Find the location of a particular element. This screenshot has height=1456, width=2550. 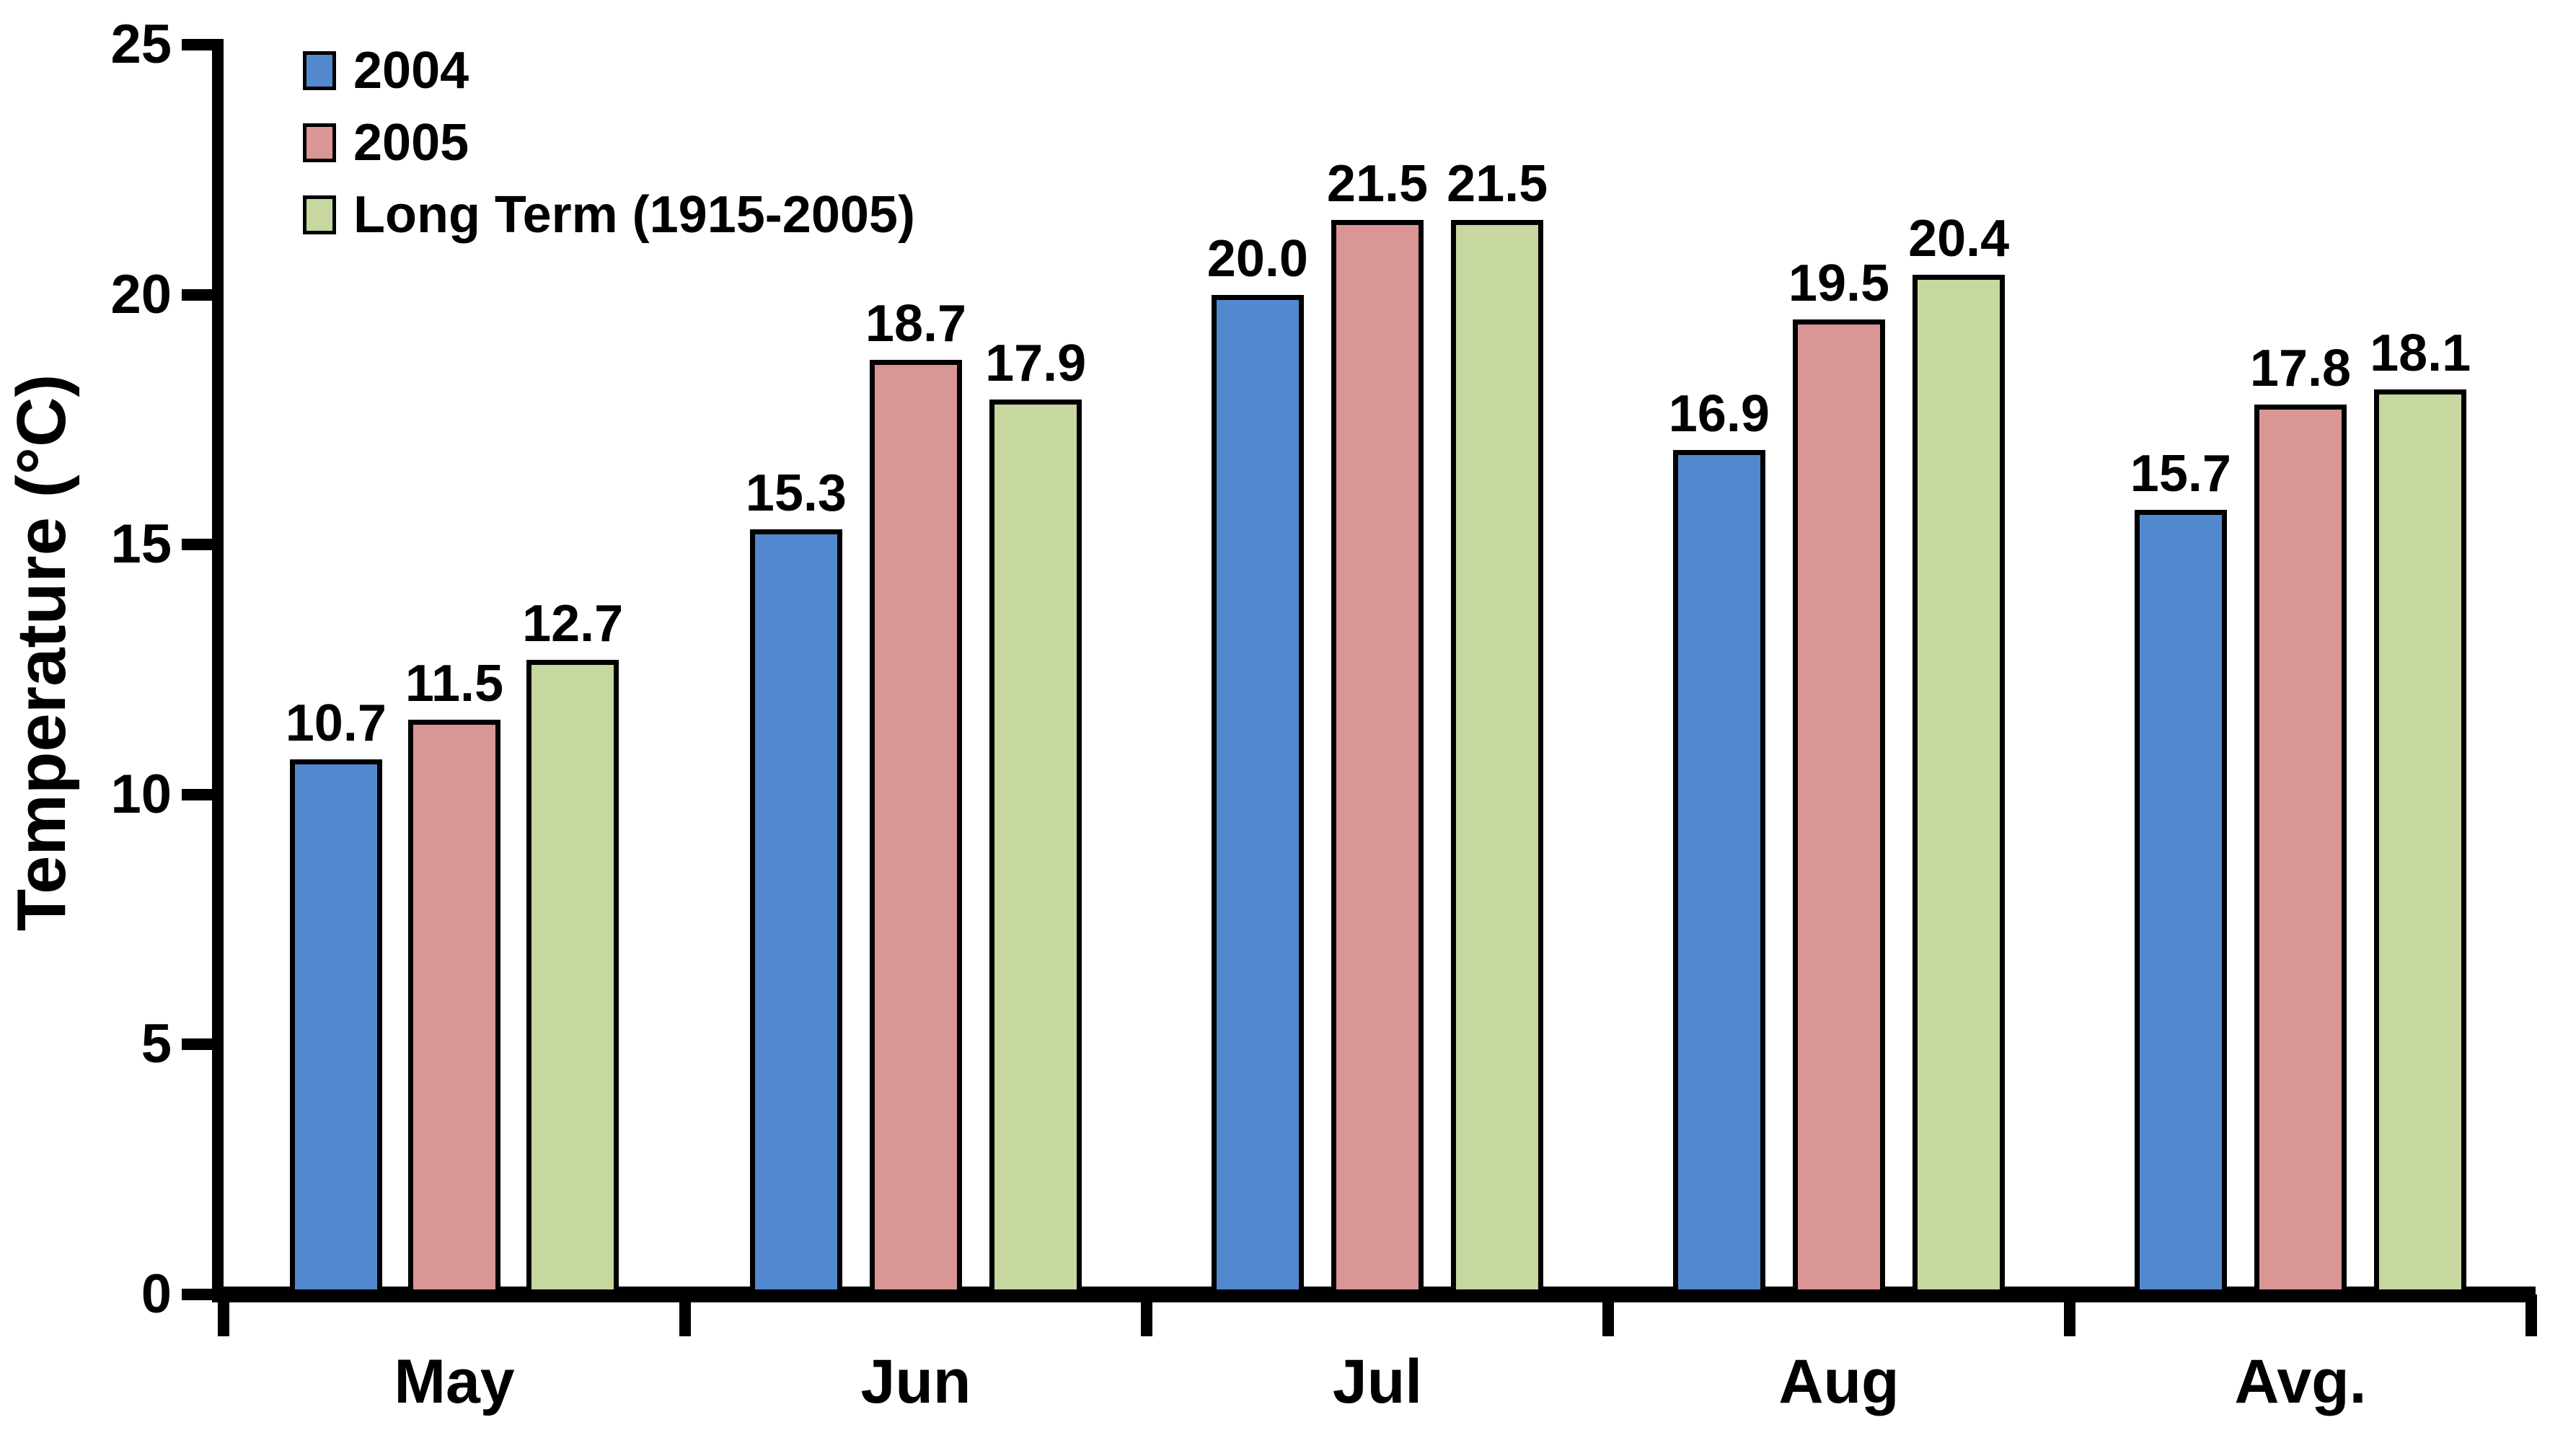

bar-slot: 15.3 is located at coordinates (796, 880).